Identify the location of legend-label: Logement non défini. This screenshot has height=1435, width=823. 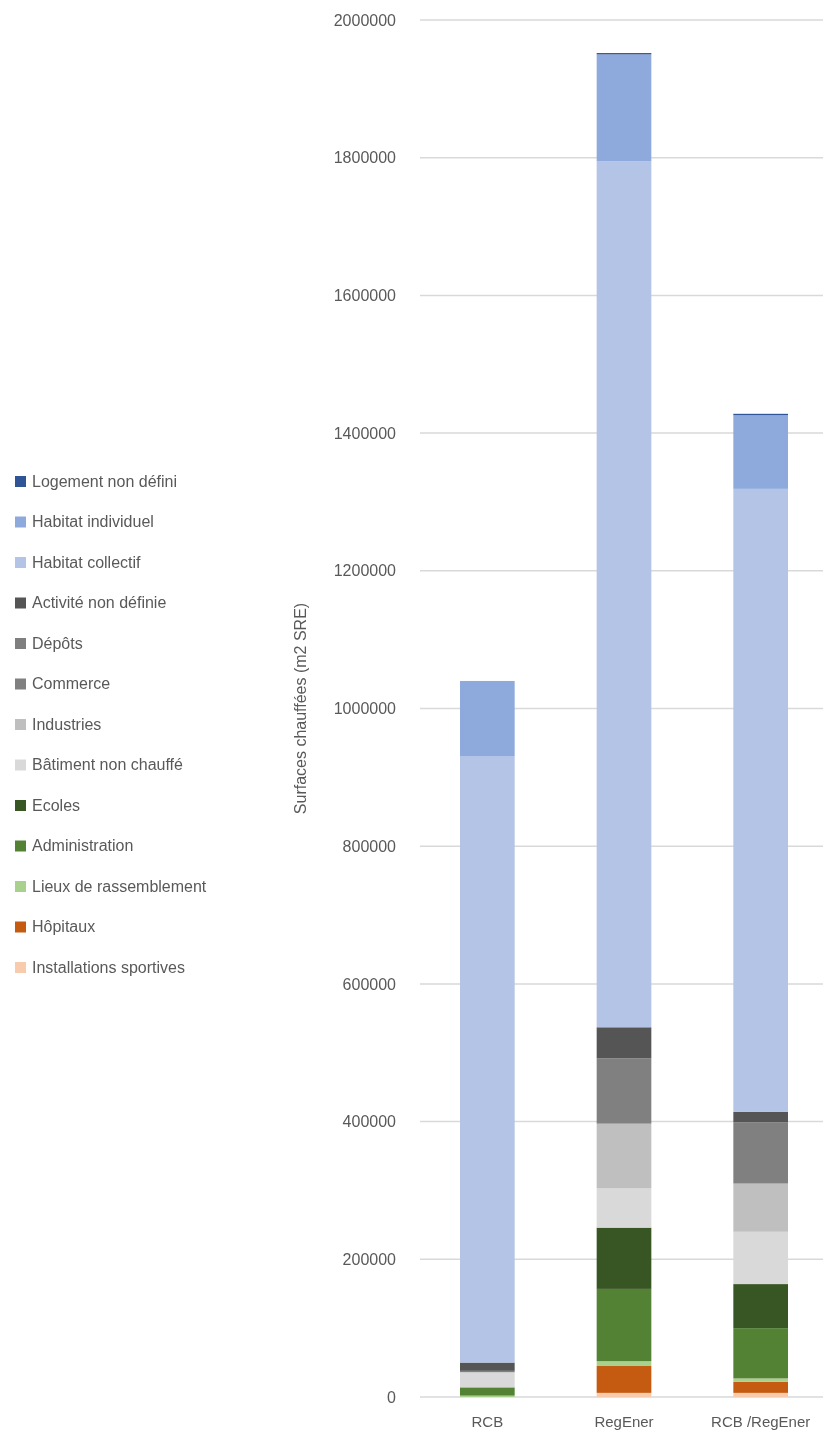
(104, 481).